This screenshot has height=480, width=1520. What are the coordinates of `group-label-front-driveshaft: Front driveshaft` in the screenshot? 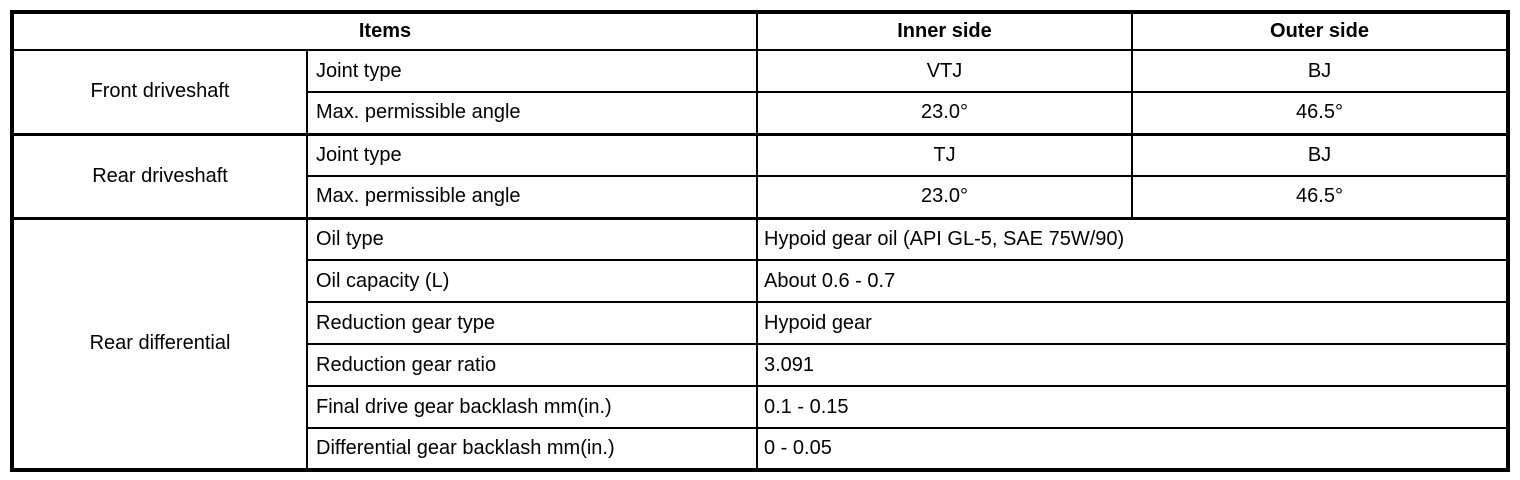 It's located at (159, 92).